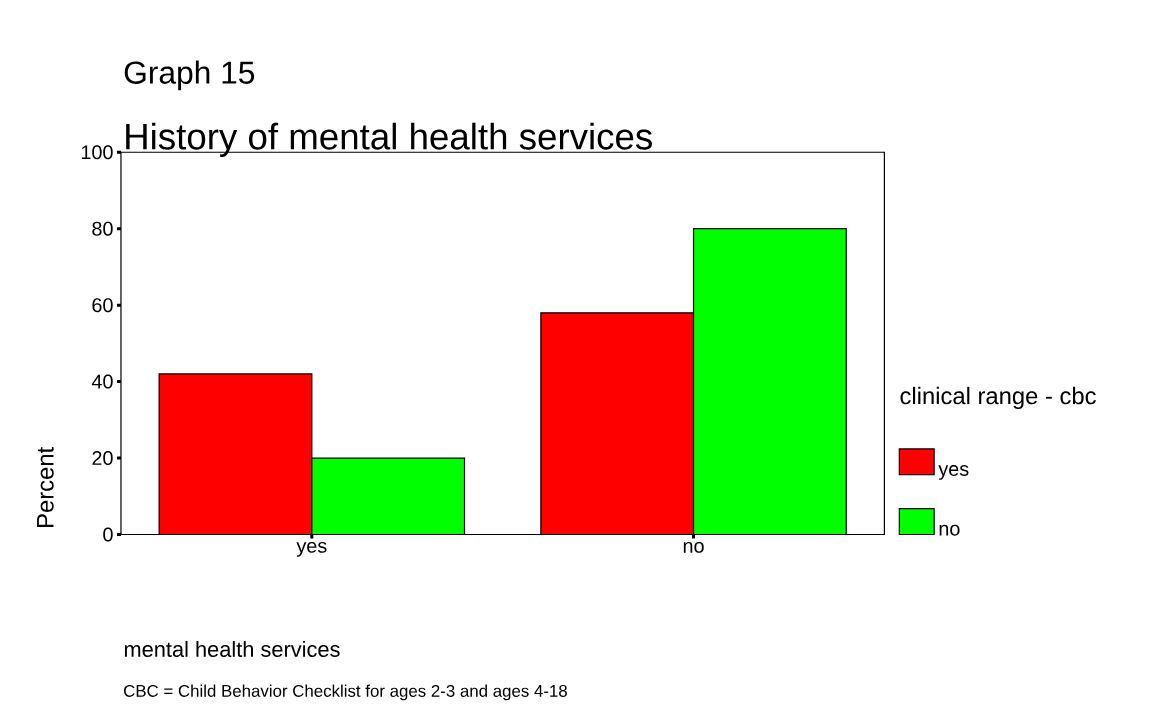 This screenshot has height=706, width=1175. What do you see at coordinates (998, 398) in the screenshot?
I see `legend-title: clinical range - cbc` at bounding box center [998, 398].